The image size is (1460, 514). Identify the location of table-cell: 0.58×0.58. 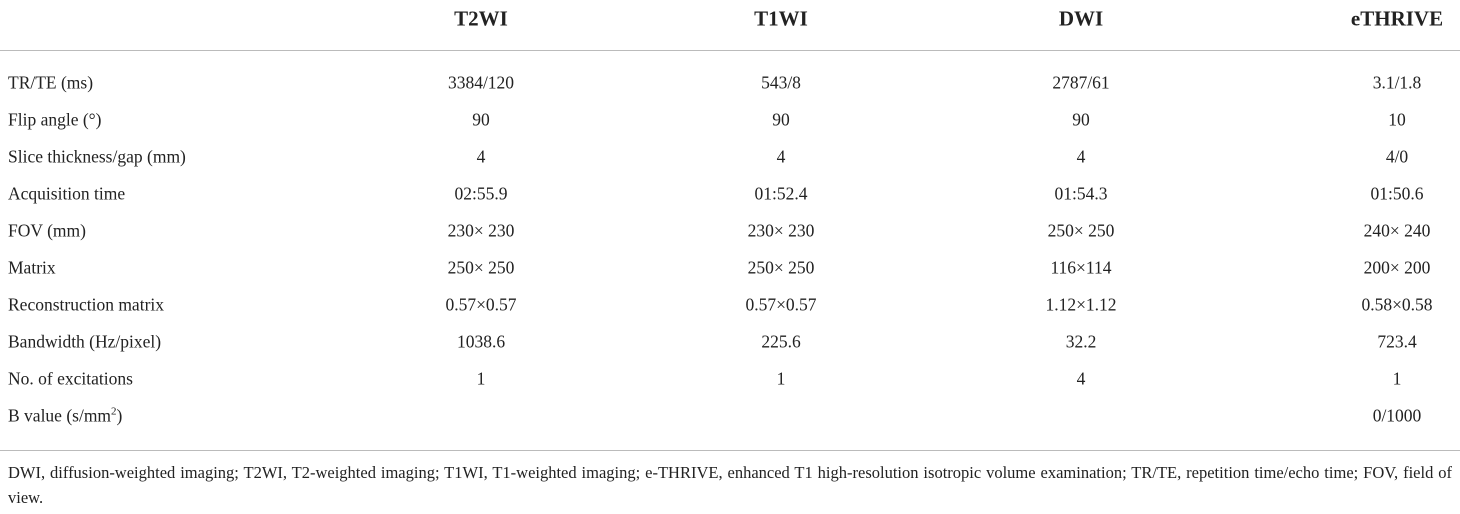
(1397, 304).